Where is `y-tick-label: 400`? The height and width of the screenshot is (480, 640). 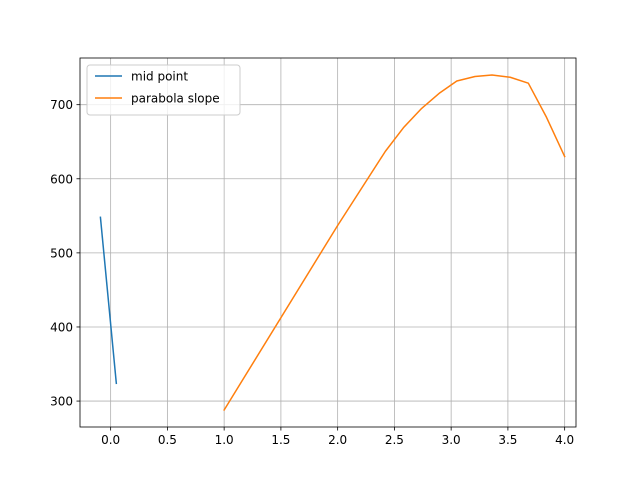
y-tick-label: 400 is located at coordinates (61, 327).